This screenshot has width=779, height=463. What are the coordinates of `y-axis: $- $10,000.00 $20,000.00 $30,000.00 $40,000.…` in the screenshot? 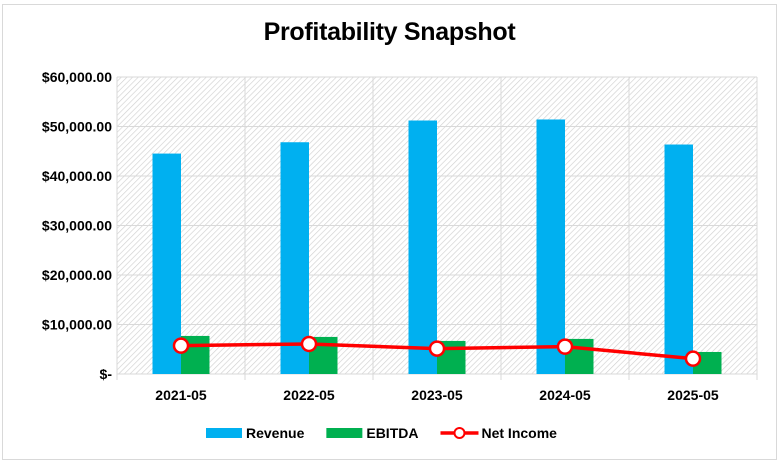 It's located at (77, 225).